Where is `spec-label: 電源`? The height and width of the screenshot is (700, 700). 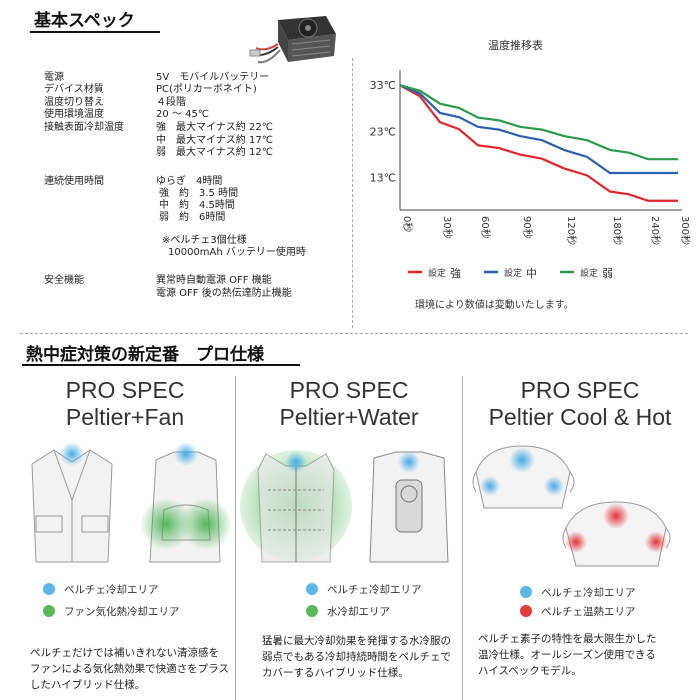
spec-label: 電源 is located at coordinates (54, 77).